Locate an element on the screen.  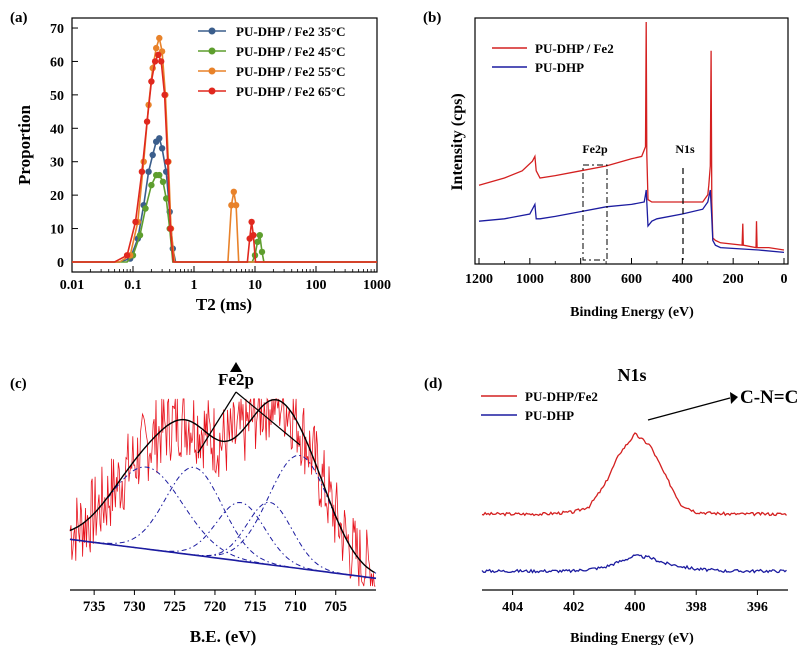
y-tick-label-a: 30 is located at coordinates (57, 163).